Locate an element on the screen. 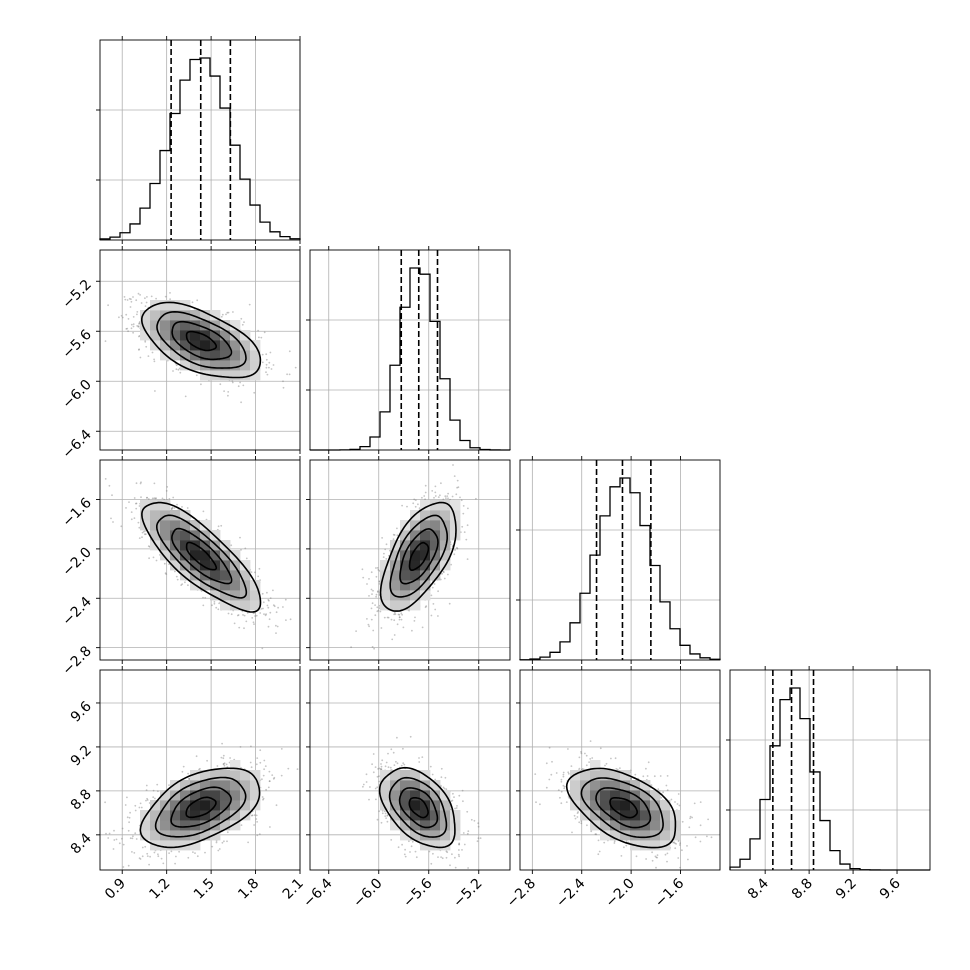 The image size is (970, 970). y-tick-label: −5.2 is located at coordinates (76, 294).